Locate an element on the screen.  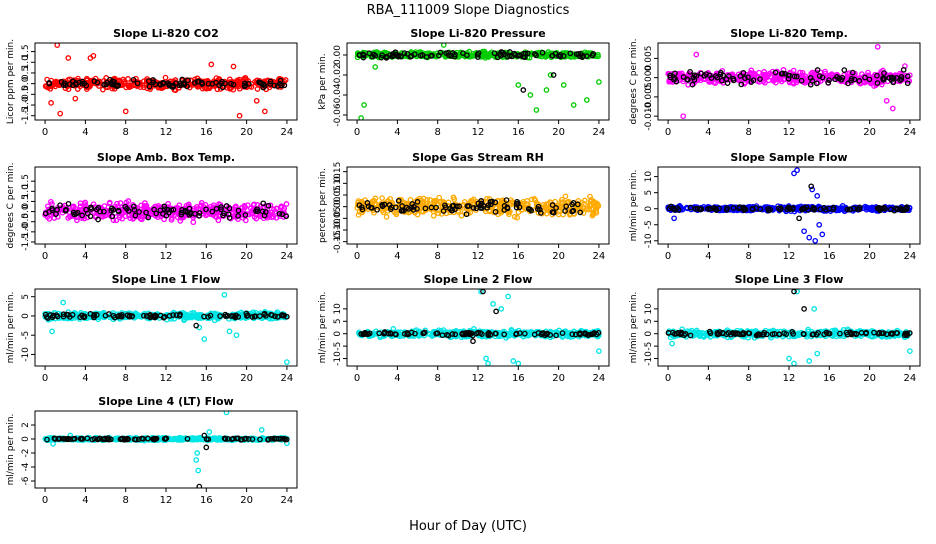
y-tick-label: 1.5 is located at coordinates (26, 181).